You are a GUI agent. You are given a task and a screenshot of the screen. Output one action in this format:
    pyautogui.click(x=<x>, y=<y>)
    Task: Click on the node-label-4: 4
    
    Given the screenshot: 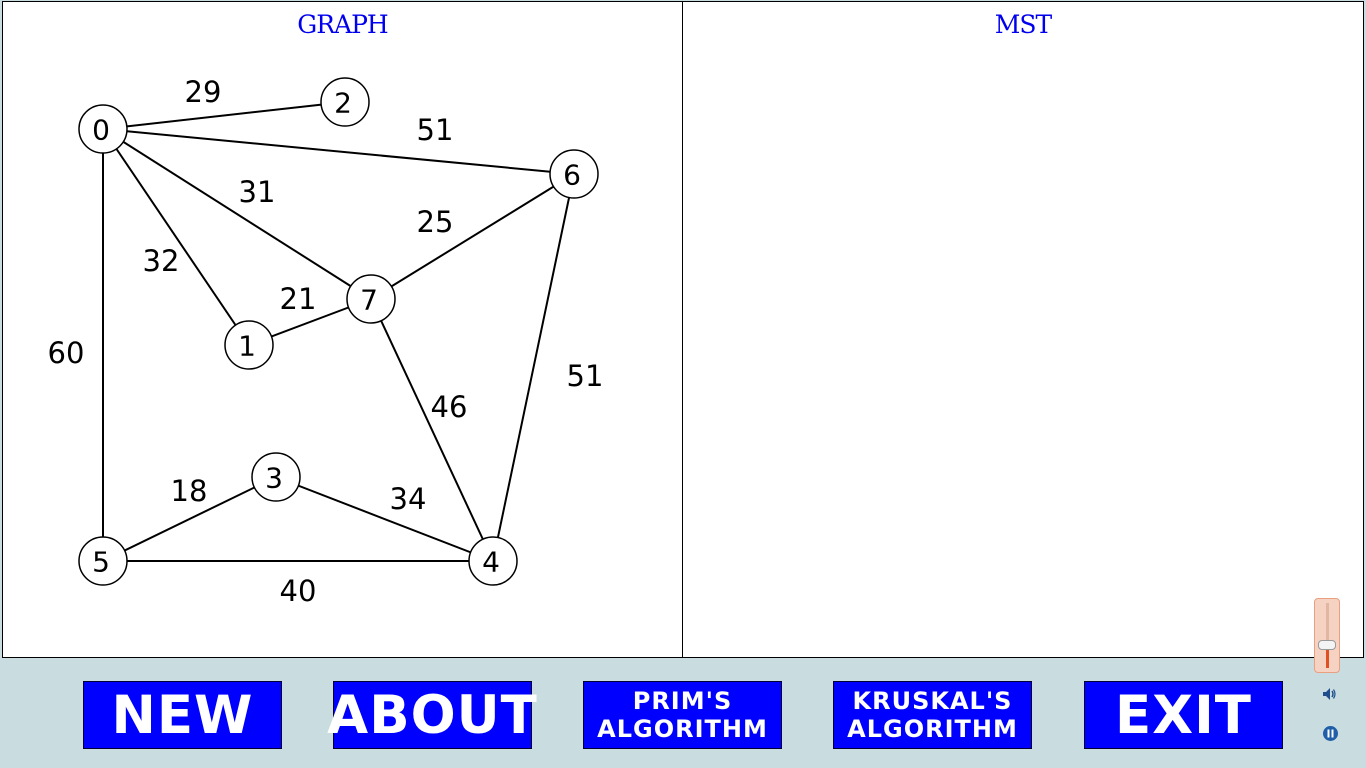 What is the action you would take?
    pyautogui.click(x=491, y=562)
    